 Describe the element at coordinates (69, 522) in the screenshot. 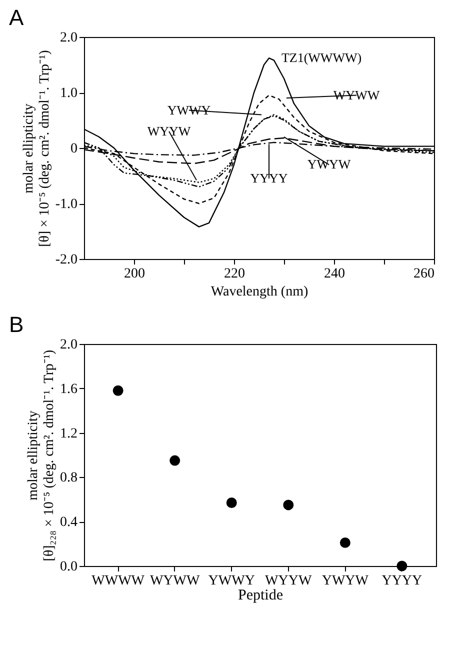

I see `y-tick-label: 0.4` at that location.